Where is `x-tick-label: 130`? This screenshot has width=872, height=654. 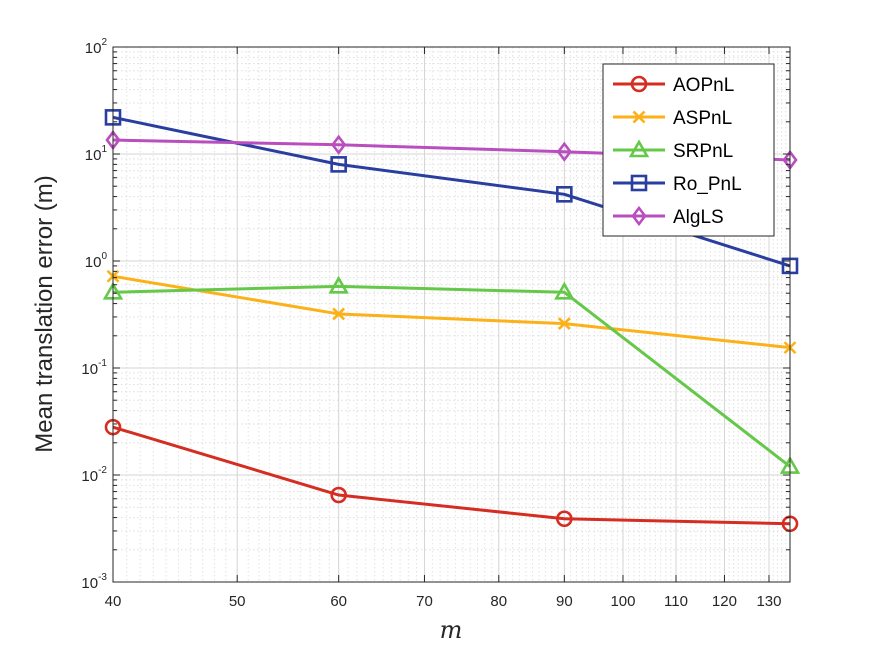 x-tick-label: 130 is located at coordinates (768, 601).